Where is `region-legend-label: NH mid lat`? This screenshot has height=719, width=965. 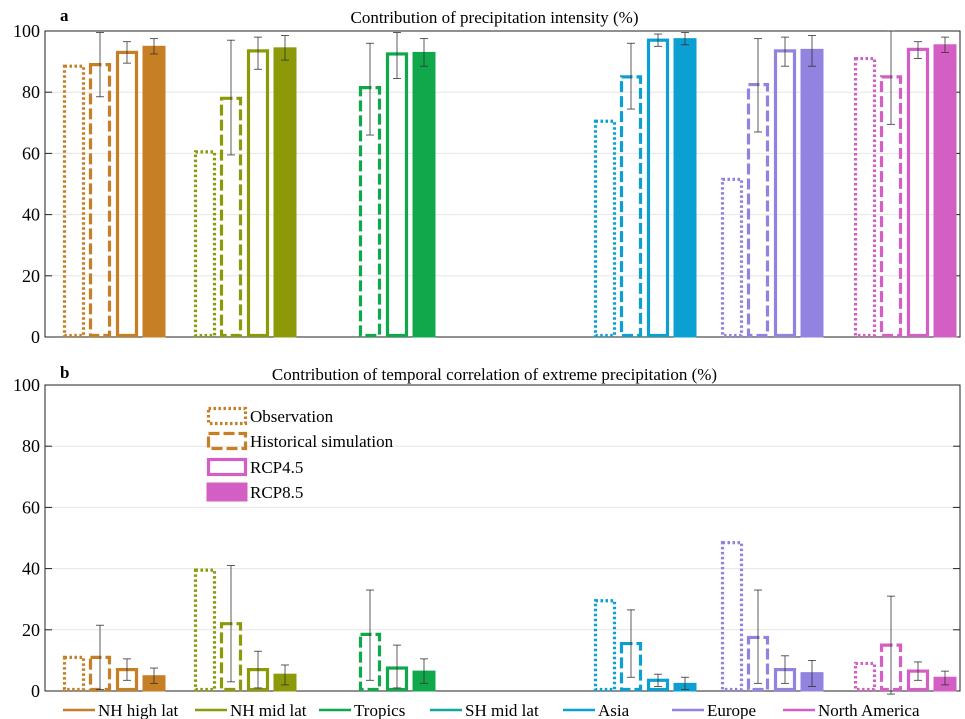
region-legend-label: NH mid lat is located at coordinates (268, 710).